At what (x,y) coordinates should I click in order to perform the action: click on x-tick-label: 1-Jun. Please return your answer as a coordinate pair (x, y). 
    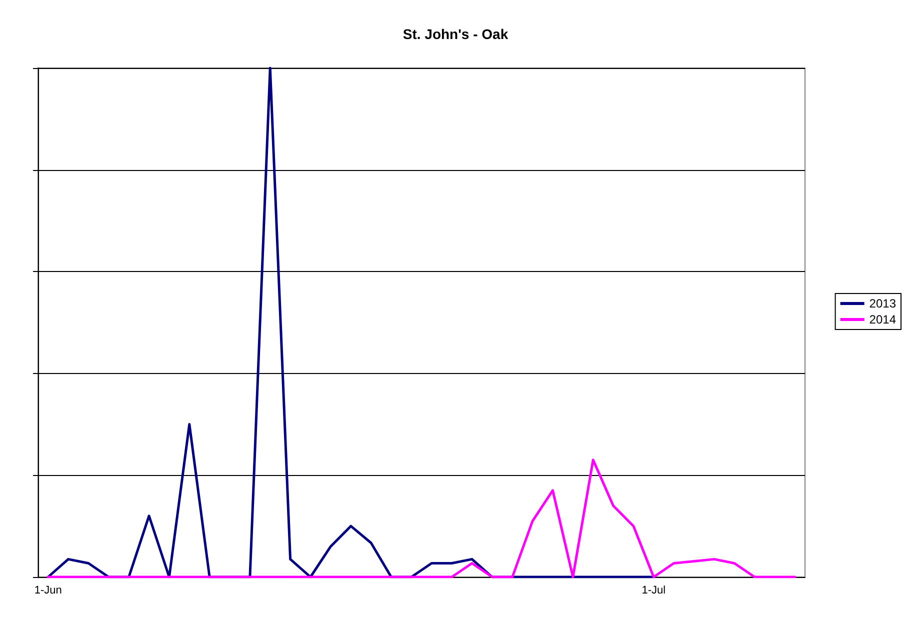
    Looking at the image, I should click on (48, 590).